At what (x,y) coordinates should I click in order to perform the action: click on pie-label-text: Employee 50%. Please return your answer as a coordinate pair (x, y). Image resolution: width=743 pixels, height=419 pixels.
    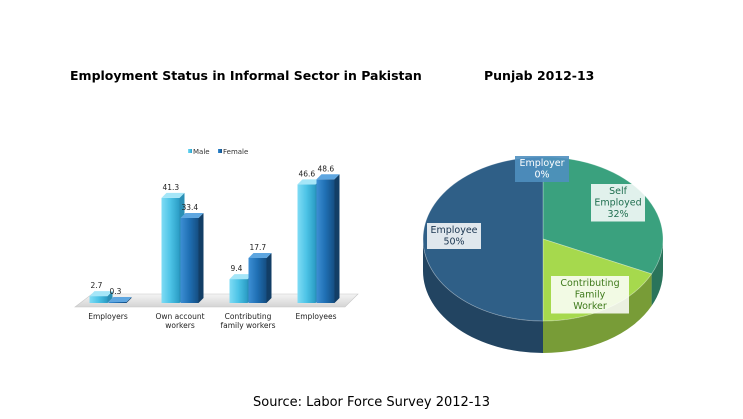
    Looking at the image, I should click on (453, 236).